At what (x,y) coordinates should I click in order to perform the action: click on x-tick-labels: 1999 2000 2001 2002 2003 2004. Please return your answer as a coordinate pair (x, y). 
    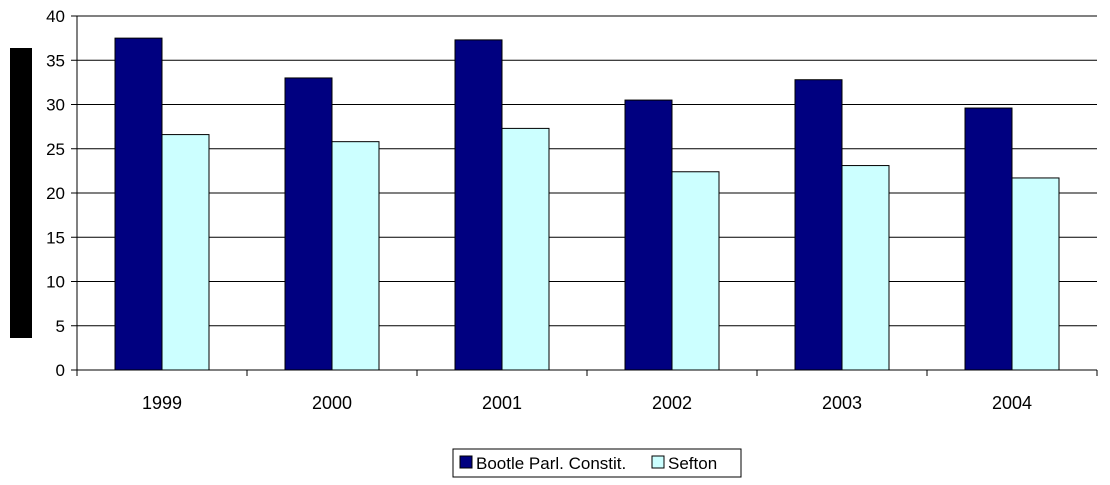
    Looking at the image, I should click on (587, 403).